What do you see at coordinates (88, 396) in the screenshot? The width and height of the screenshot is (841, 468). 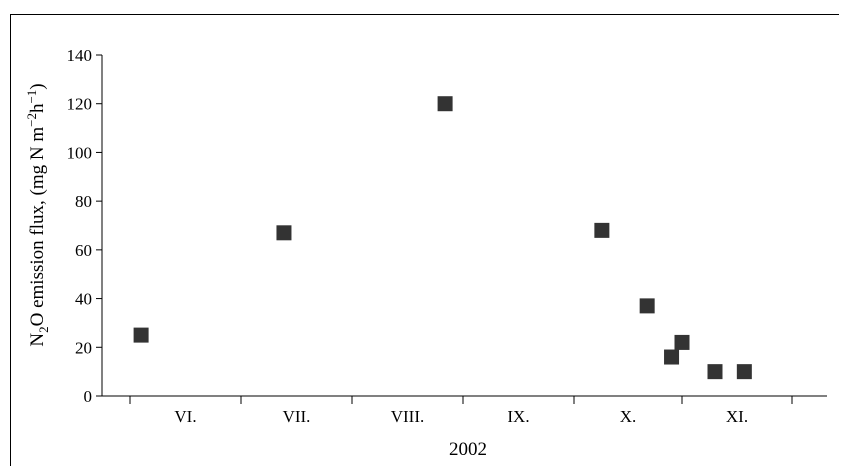 I see `y-tick-label: 0` at bounding box center [88, 396].